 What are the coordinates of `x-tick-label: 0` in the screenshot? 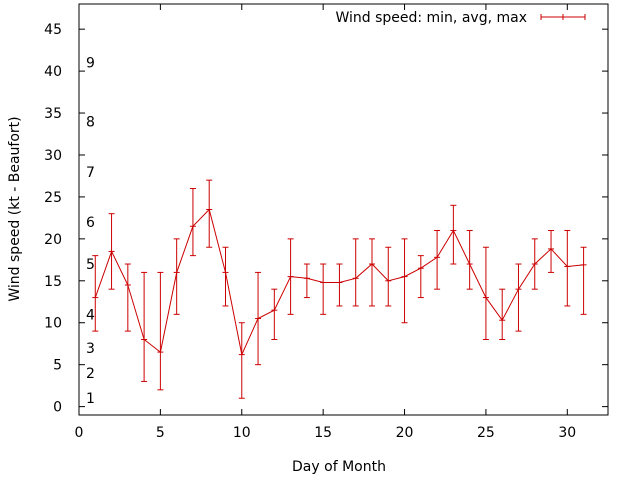 It's located at (79, 433).